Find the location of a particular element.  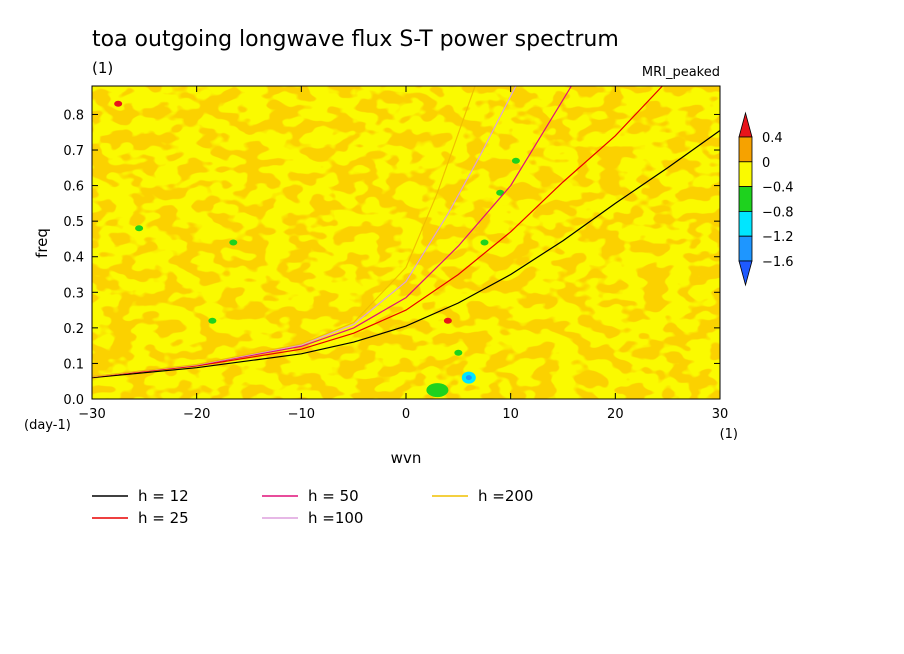

colorbar: 0.4 0 −0.4 −0.8 −1.2 −1.6 is located at coordinates (766, 199).